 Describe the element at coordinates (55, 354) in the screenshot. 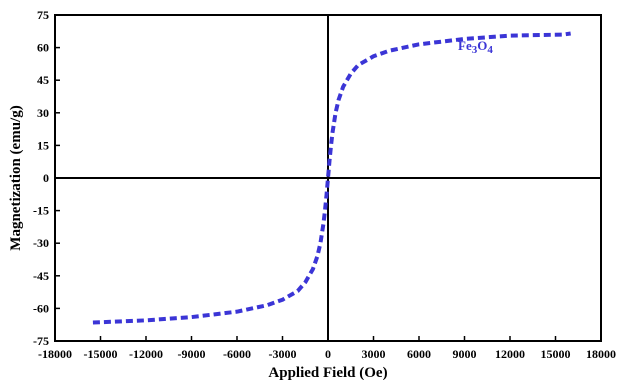

I see `x-tick-label: -18000` at that location.